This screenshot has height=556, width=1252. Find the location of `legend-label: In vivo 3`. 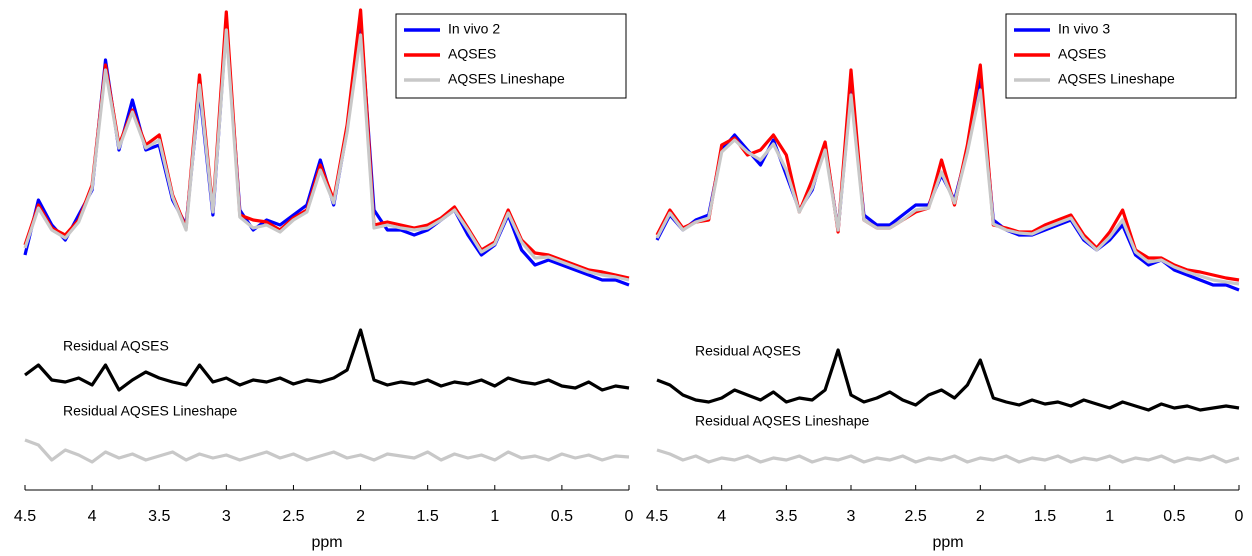

legend-label: In vivo 3 is located at coordinates (1084, 29).